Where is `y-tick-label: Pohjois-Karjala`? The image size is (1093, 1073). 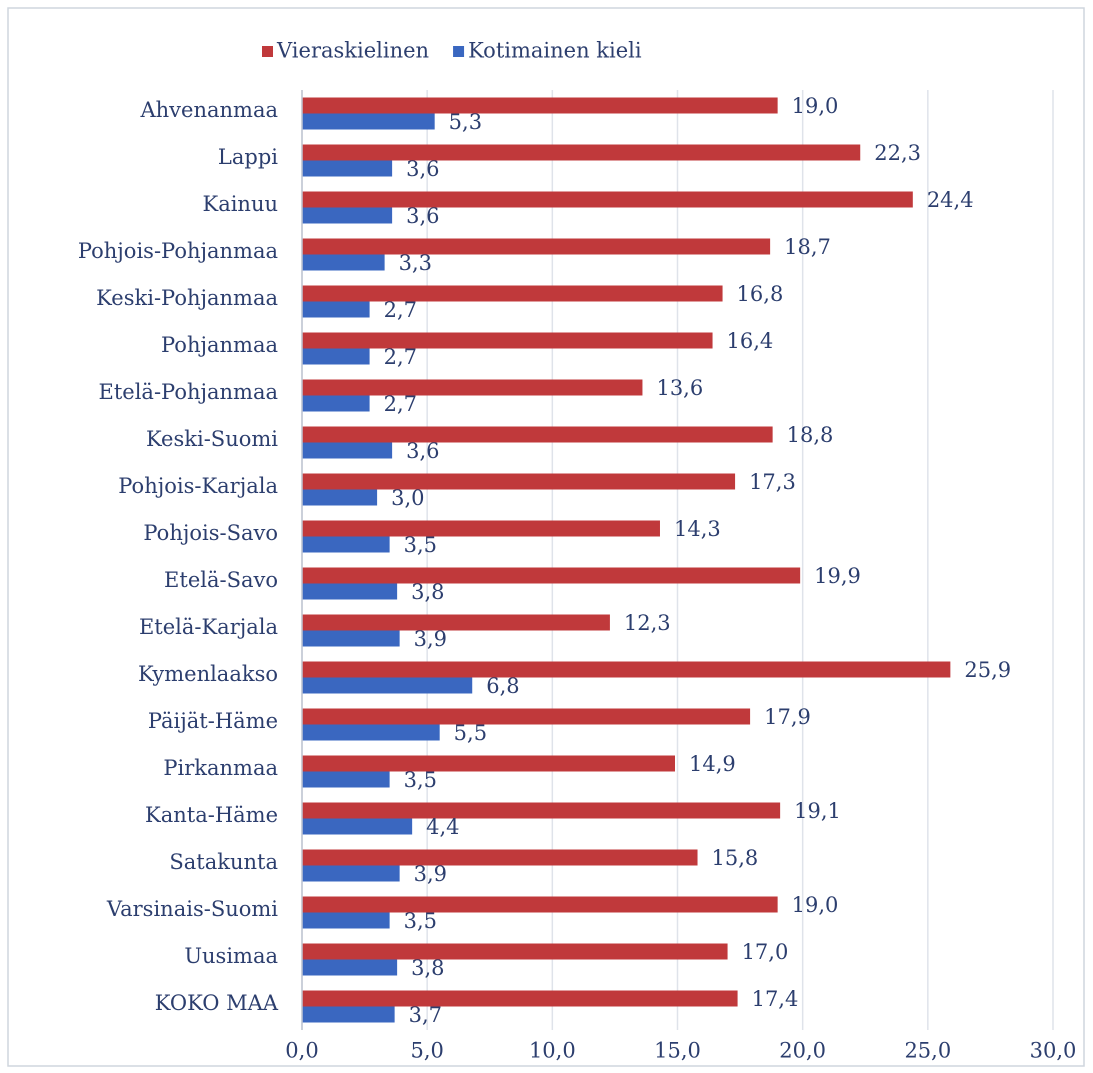 y-tick-label: Pohjois-Karjala is located at coordinates (198, 486).